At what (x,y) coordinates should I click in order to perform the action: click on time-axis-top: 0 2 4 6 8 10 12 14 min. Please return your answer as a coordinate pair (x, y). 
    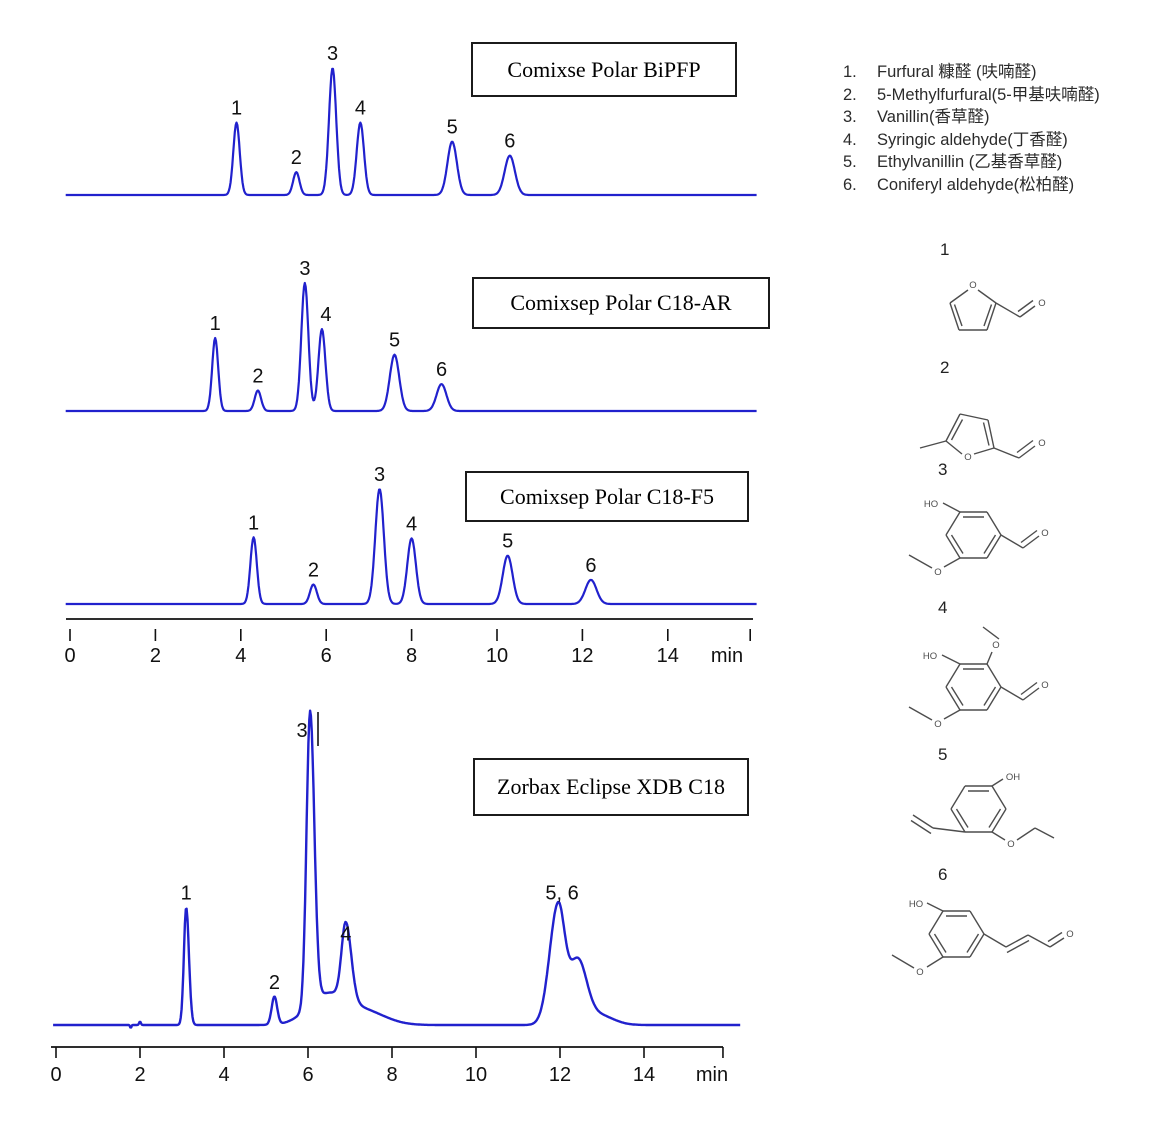
    Looking at the image, I should click on (408, 642).